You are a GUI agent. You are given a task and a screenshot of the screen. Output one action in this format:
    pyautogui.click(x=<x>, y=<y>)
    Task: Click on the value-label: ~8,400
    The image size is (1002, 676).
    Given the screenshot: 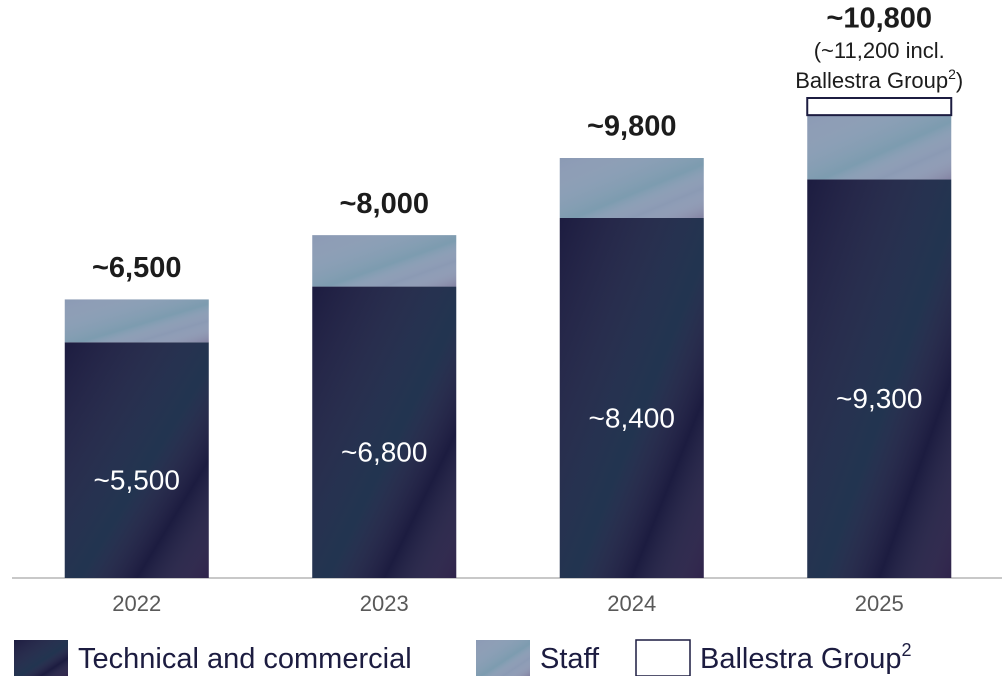 What is the action you would take?
    pyautogui.click(x=632, y=417)
    